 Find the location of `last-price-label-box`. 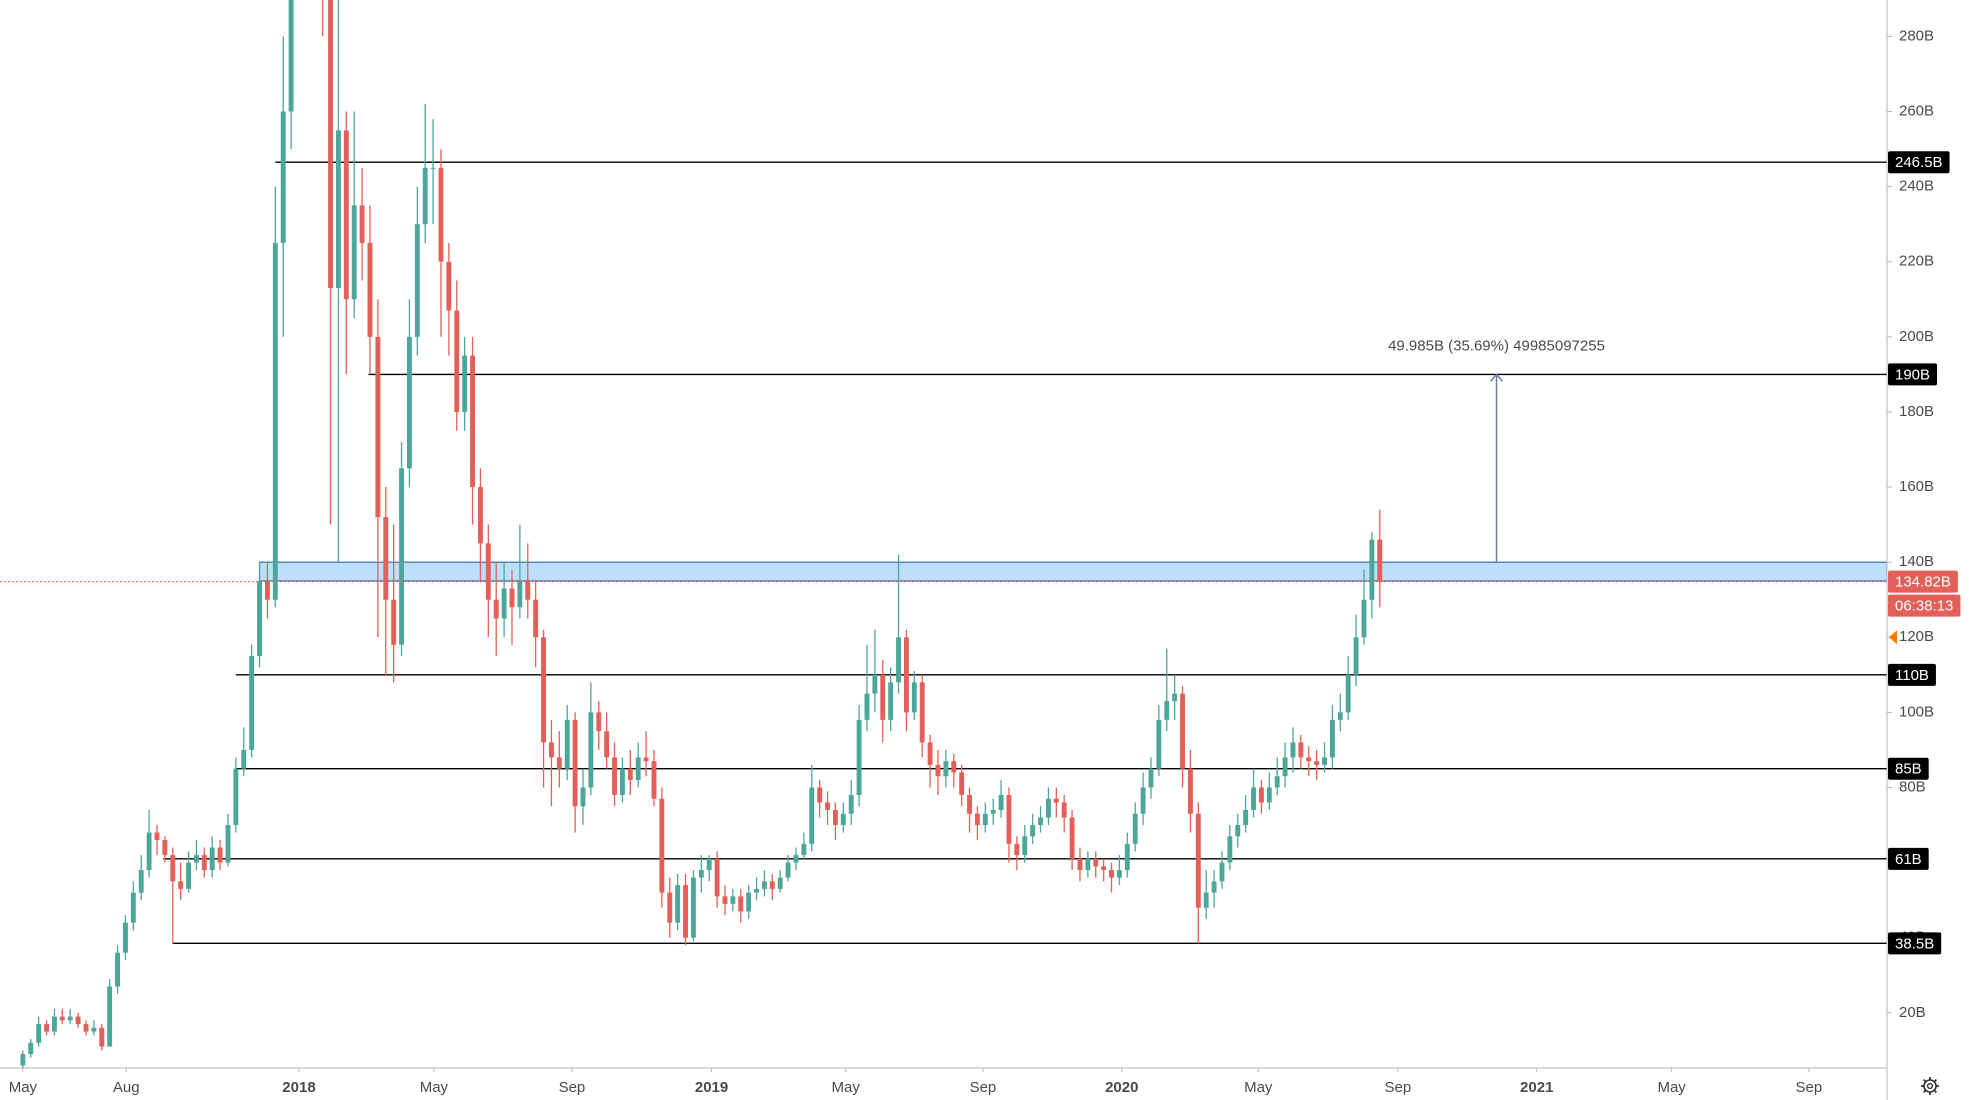

last-price-label-box is located at coordinates (1923, 581).